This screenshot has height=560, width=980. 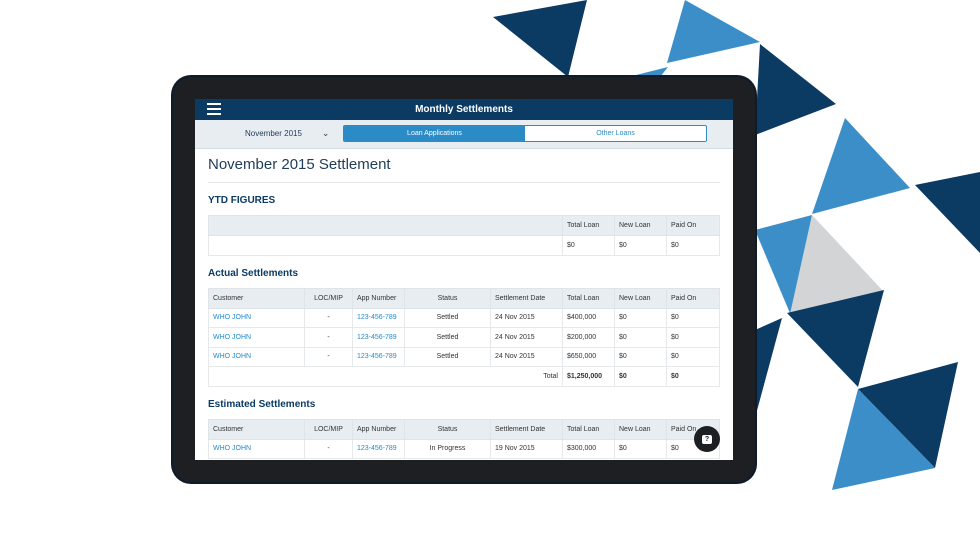 What do you see at coordinates (253, 273) in the screenshot?
I see `actual-settlements-heading: Actual Settlements` at bounding box center [253, 273].